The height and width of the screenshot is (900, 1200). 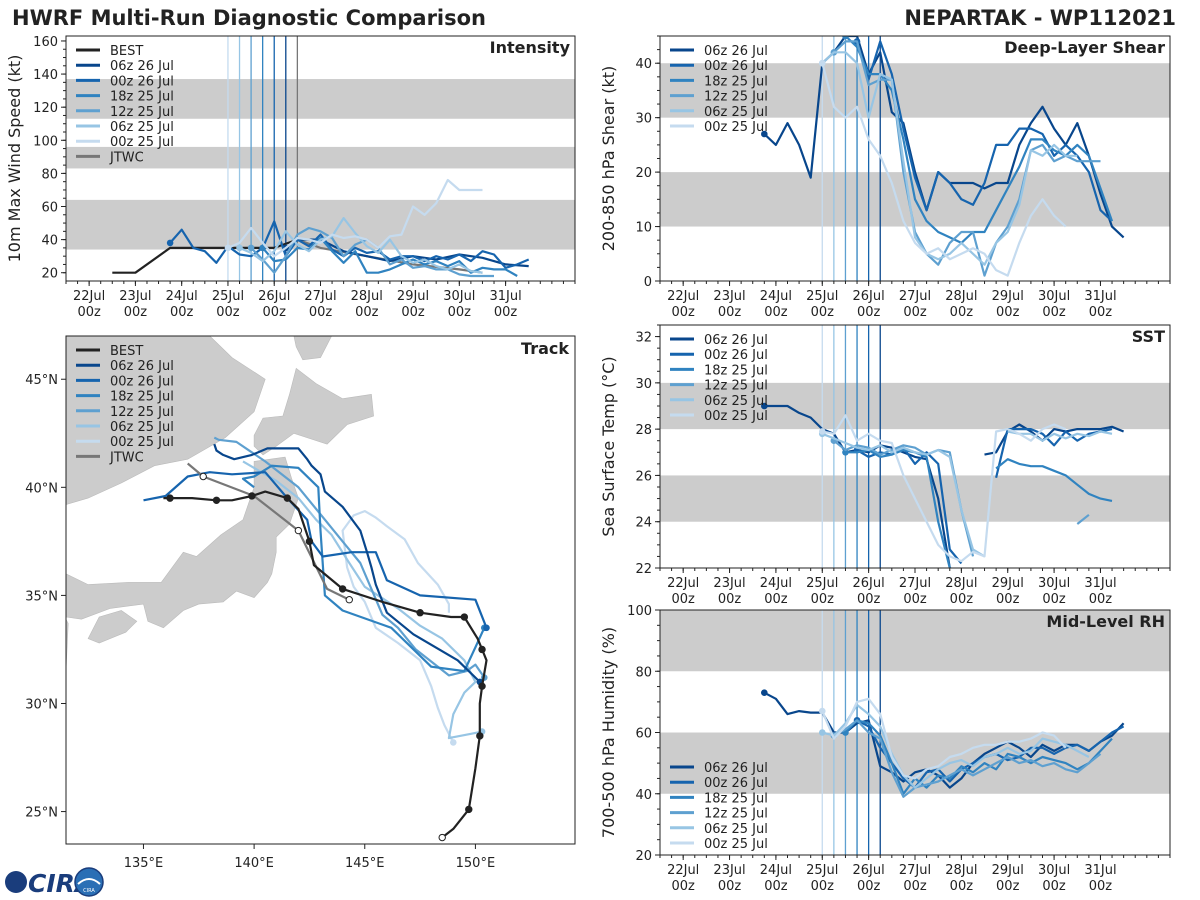 I want to click on intensity-legend-label: 18z 25 Jul, so click(x=142, y=97).